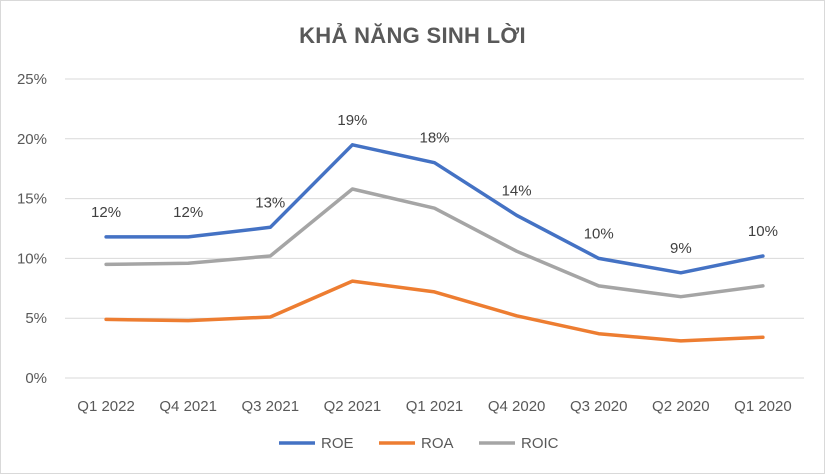  I want to click on series-line-roa, so click(434, 311).